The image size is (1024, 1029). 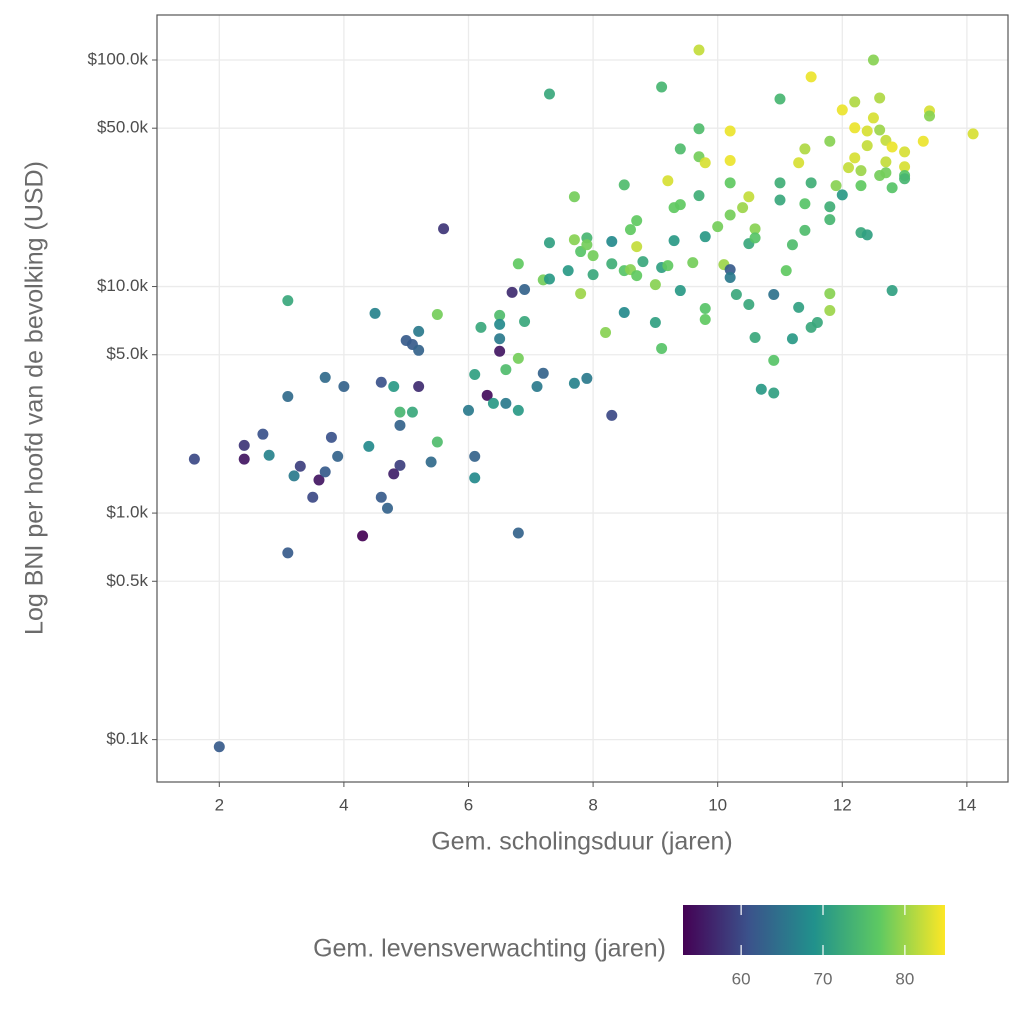 What do you see at coordinates (35, 398) in the screenshot?
I see `y-axis-title: Log BNI per hoofd van de bevolking (USD)` at bounding box center [35, 398].